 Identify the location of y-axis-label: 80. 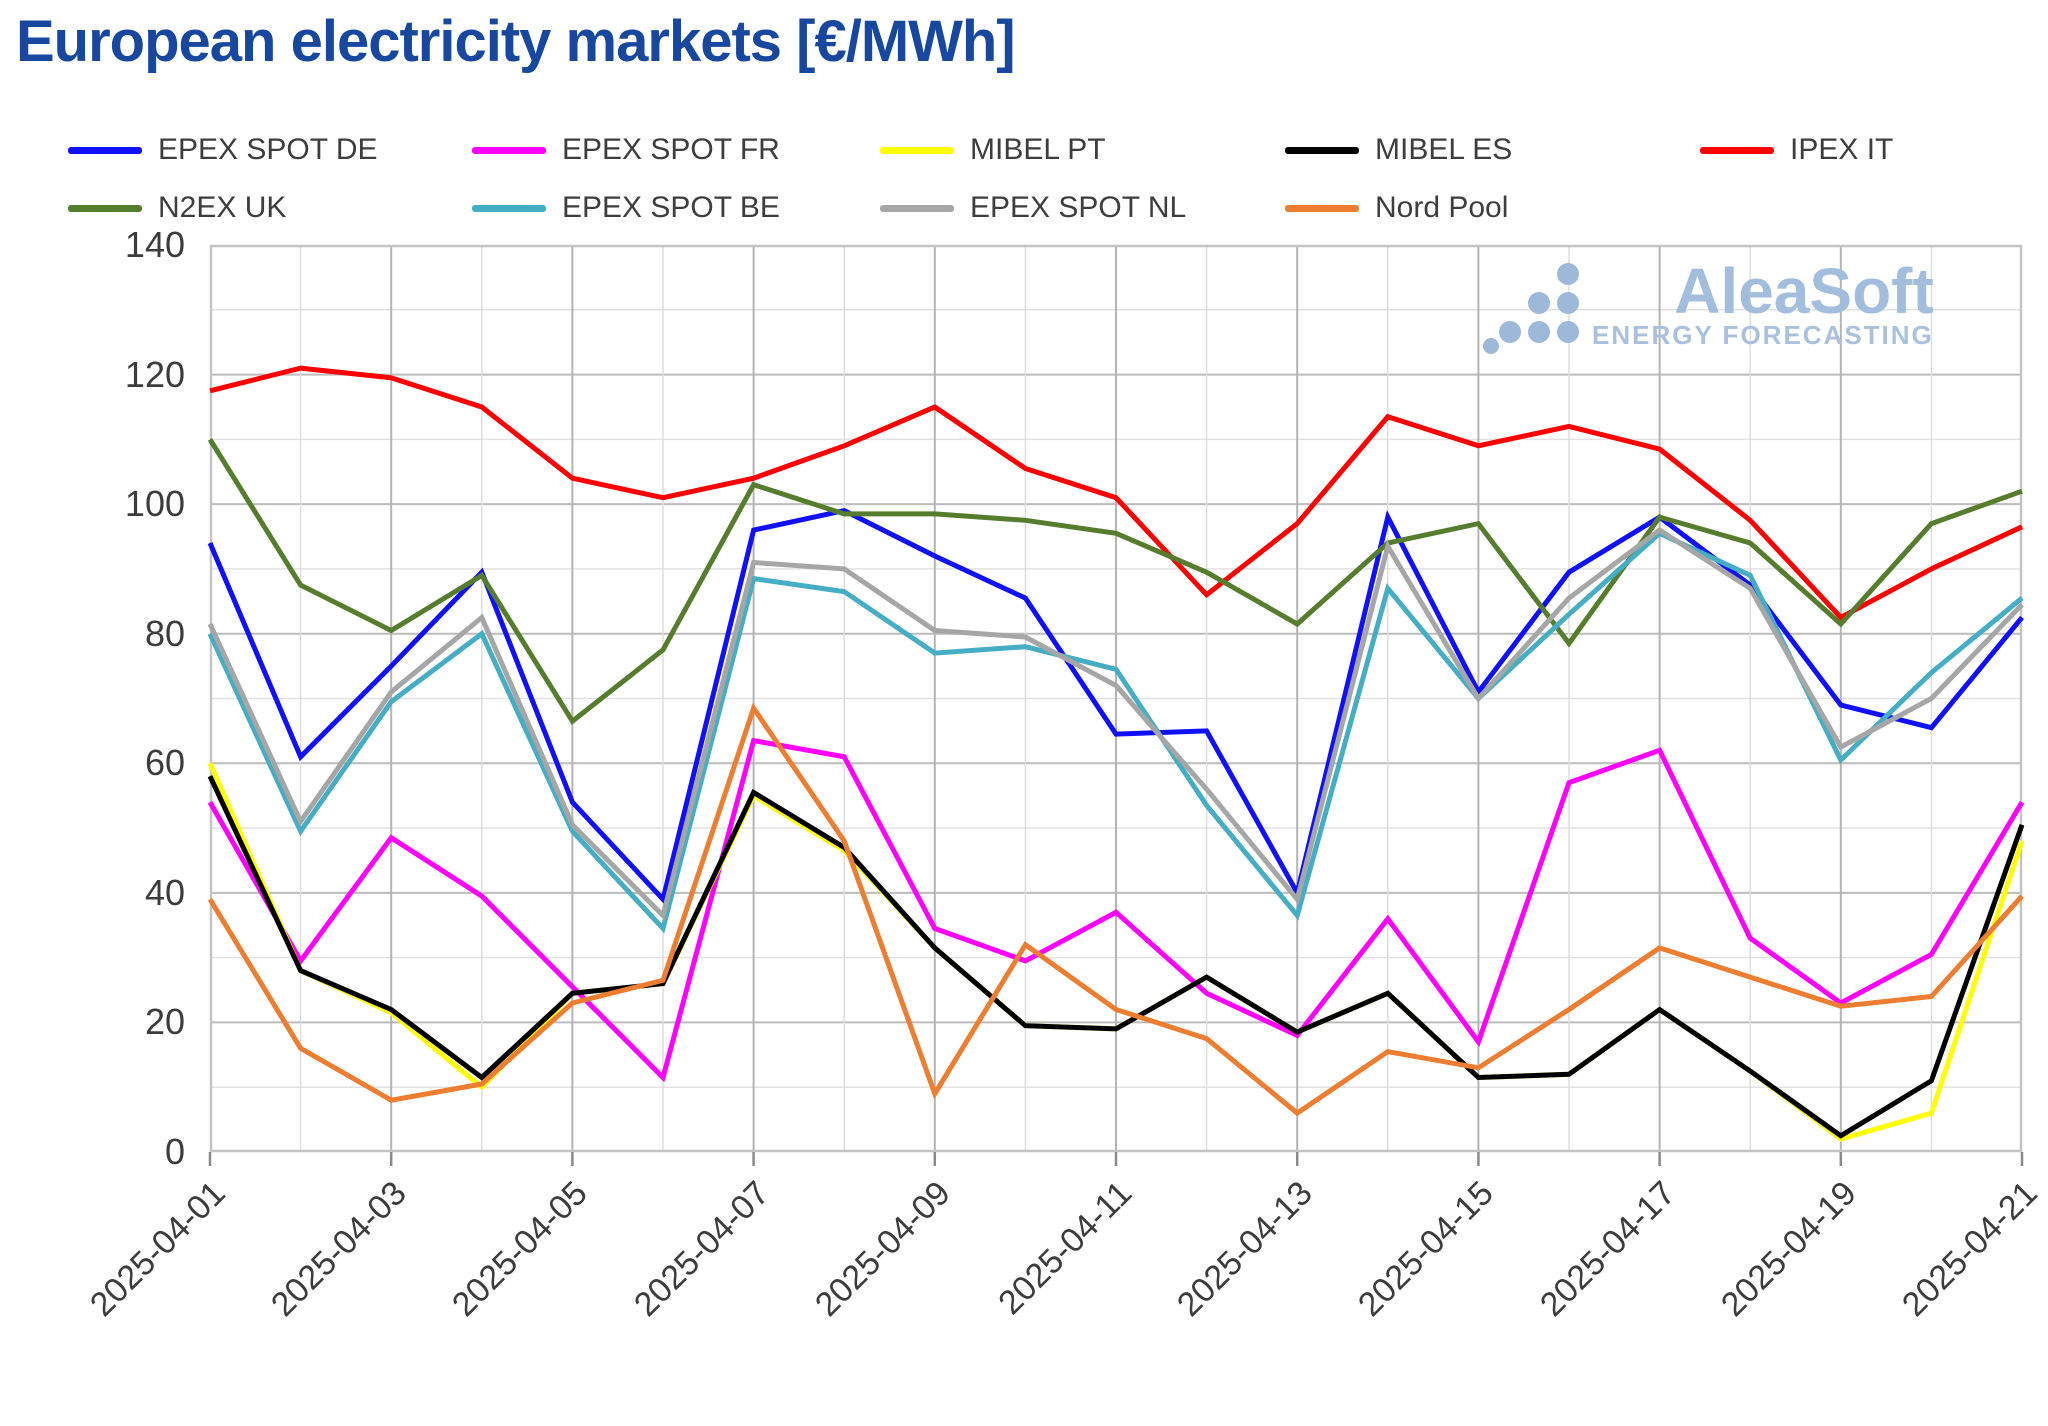
(164, 633).